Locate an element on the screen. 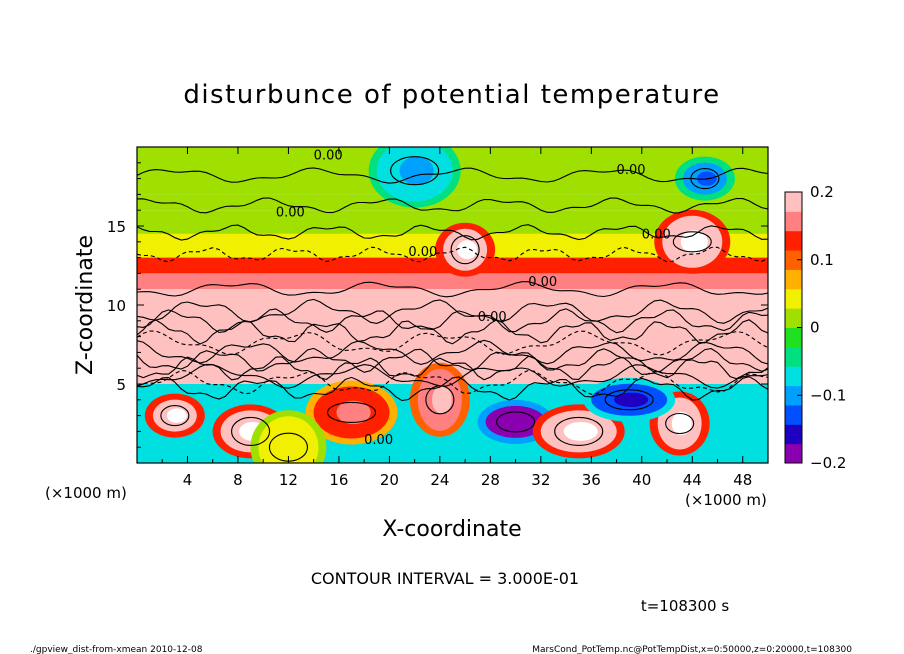  colorbar-tick-label: 0.1 is located at coordinates (822, 260).